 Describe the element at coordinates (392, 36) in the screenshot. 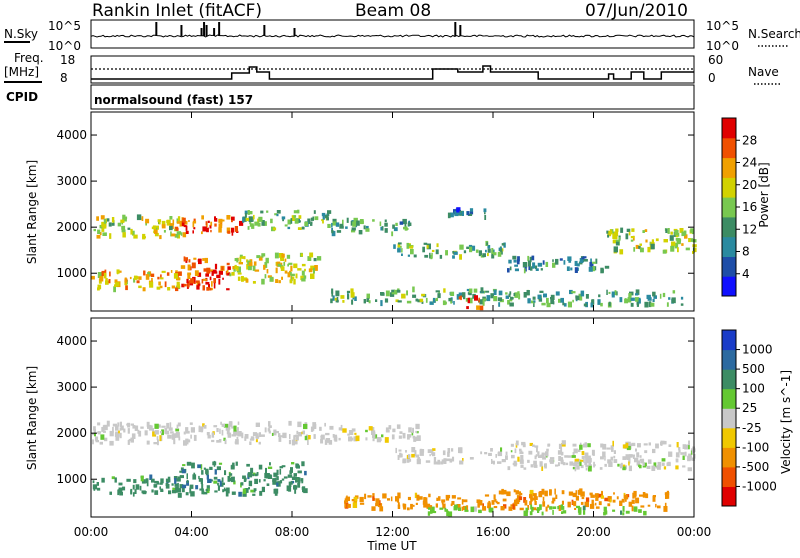

I see `noise-sky-trace` at that location.